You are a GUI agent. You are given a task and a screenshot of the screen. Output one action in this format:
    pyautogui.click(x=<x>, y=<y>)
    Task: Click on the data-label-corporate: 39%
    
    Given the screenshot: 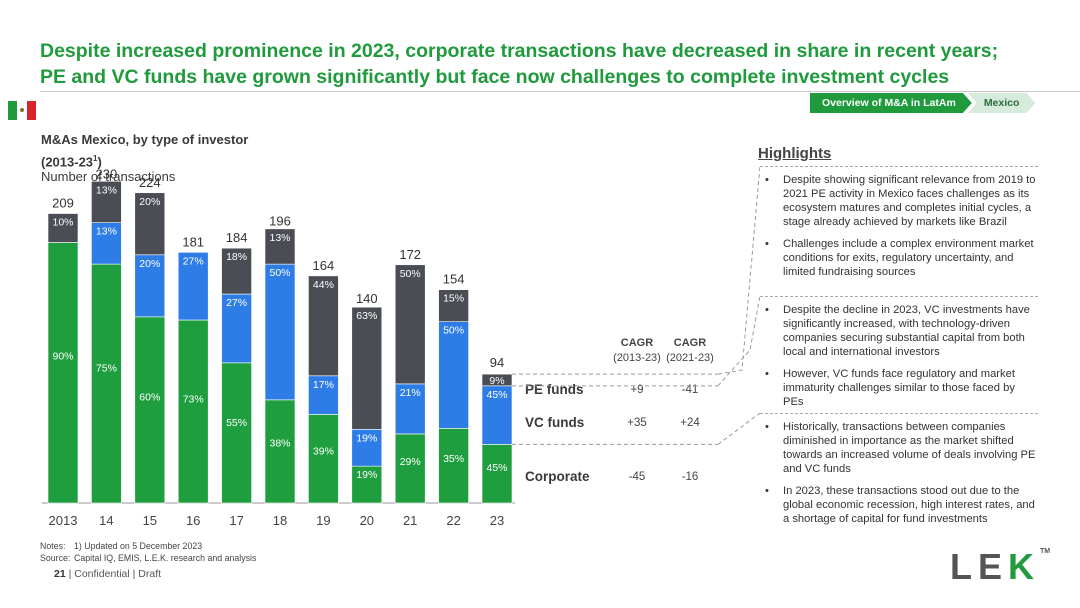 What is the action you would take?
    pyautogui.click(x=323, y=451)
    